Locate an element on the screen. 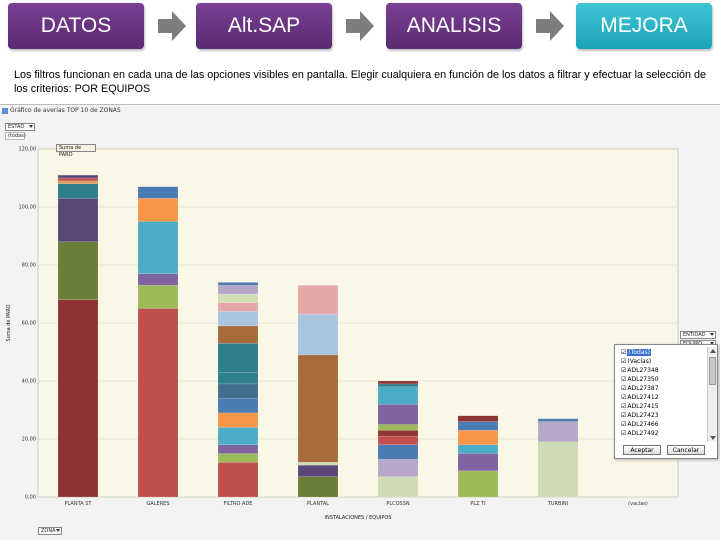  window-title: Gráfico de averías TOP 10 de ZONAS is located at coordinates (65, 110).